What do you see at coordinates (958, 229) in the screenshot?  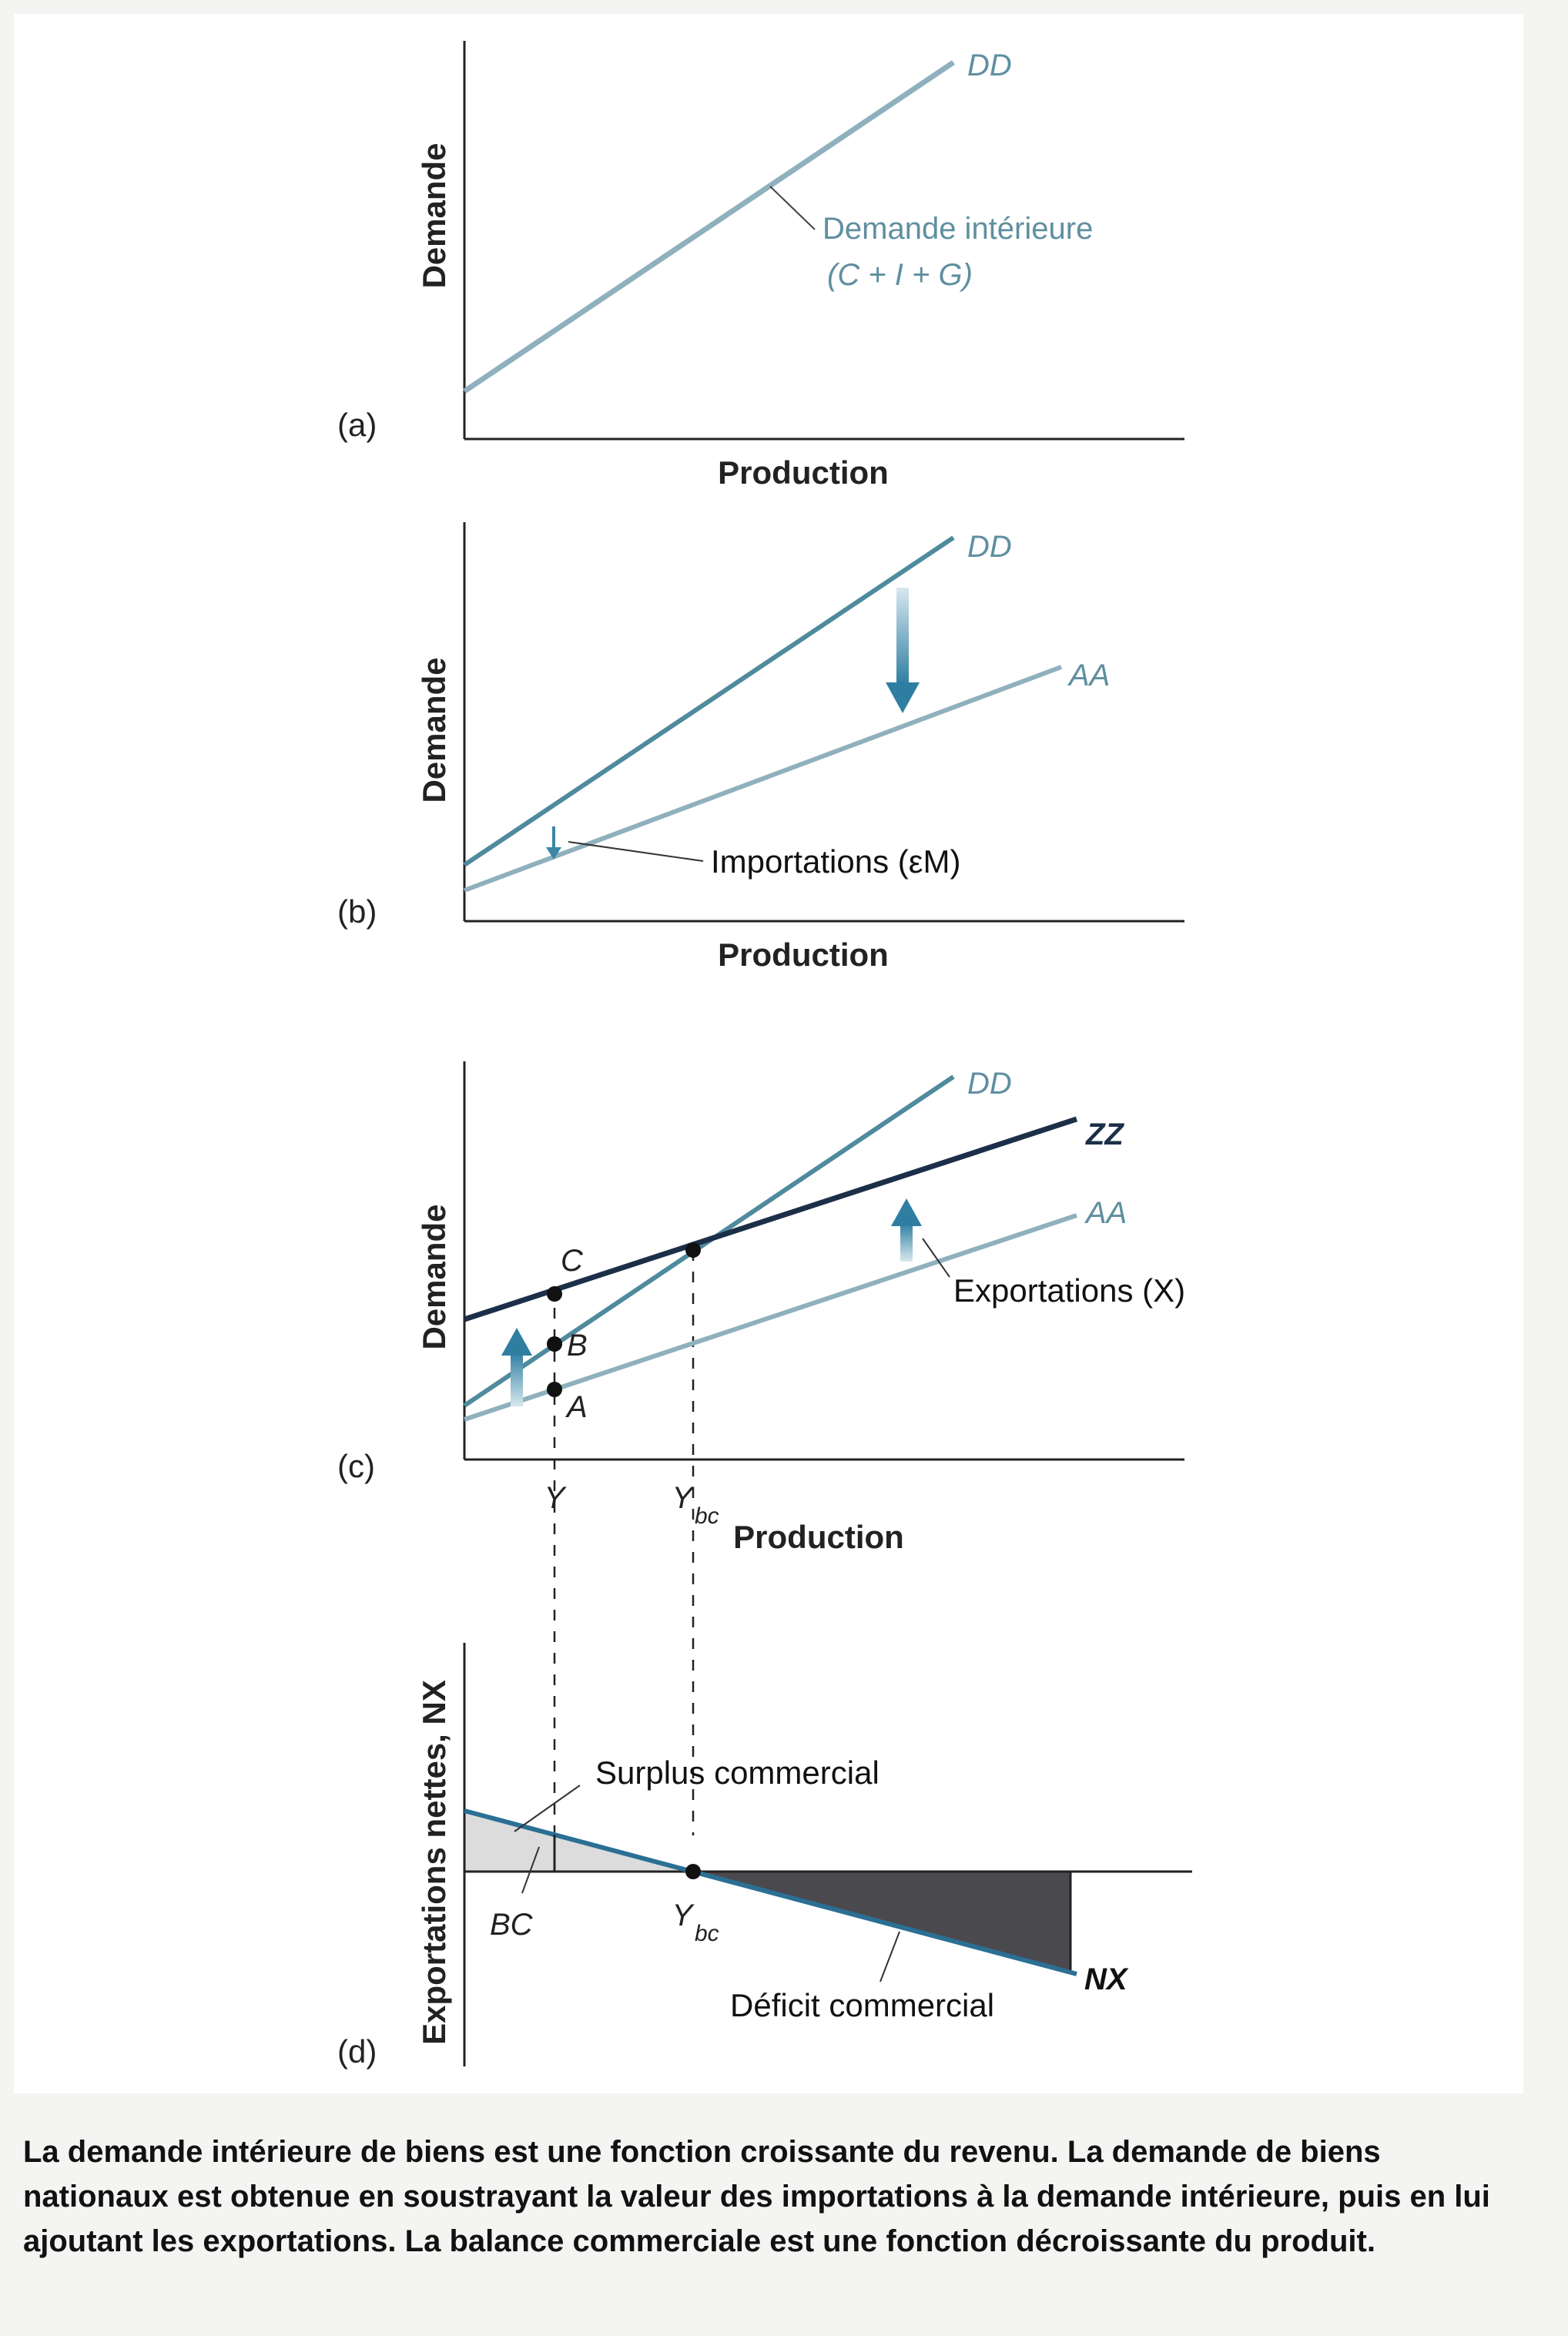 I see `panel-a-annotation-line1: Demande intérieure` at bounding box center [958, 229].